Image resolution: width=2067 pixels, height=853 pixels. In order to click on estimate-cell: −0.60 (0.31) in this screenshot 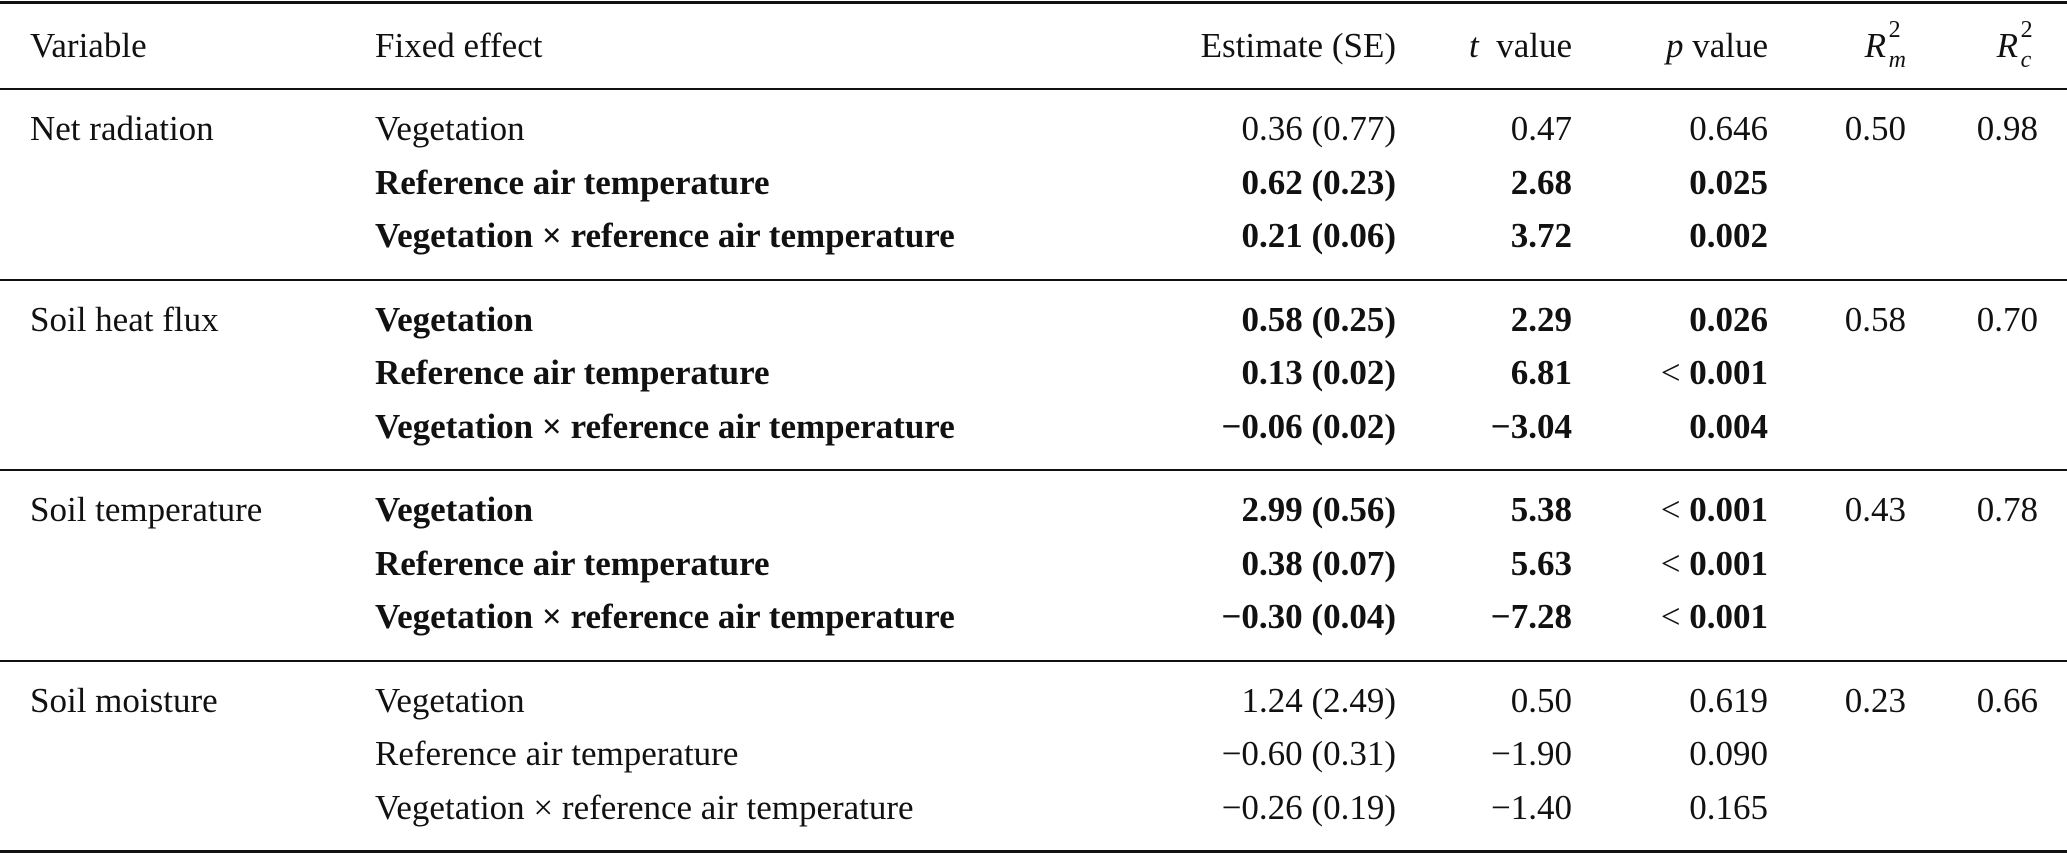, I will do `click(1308, 753)`.